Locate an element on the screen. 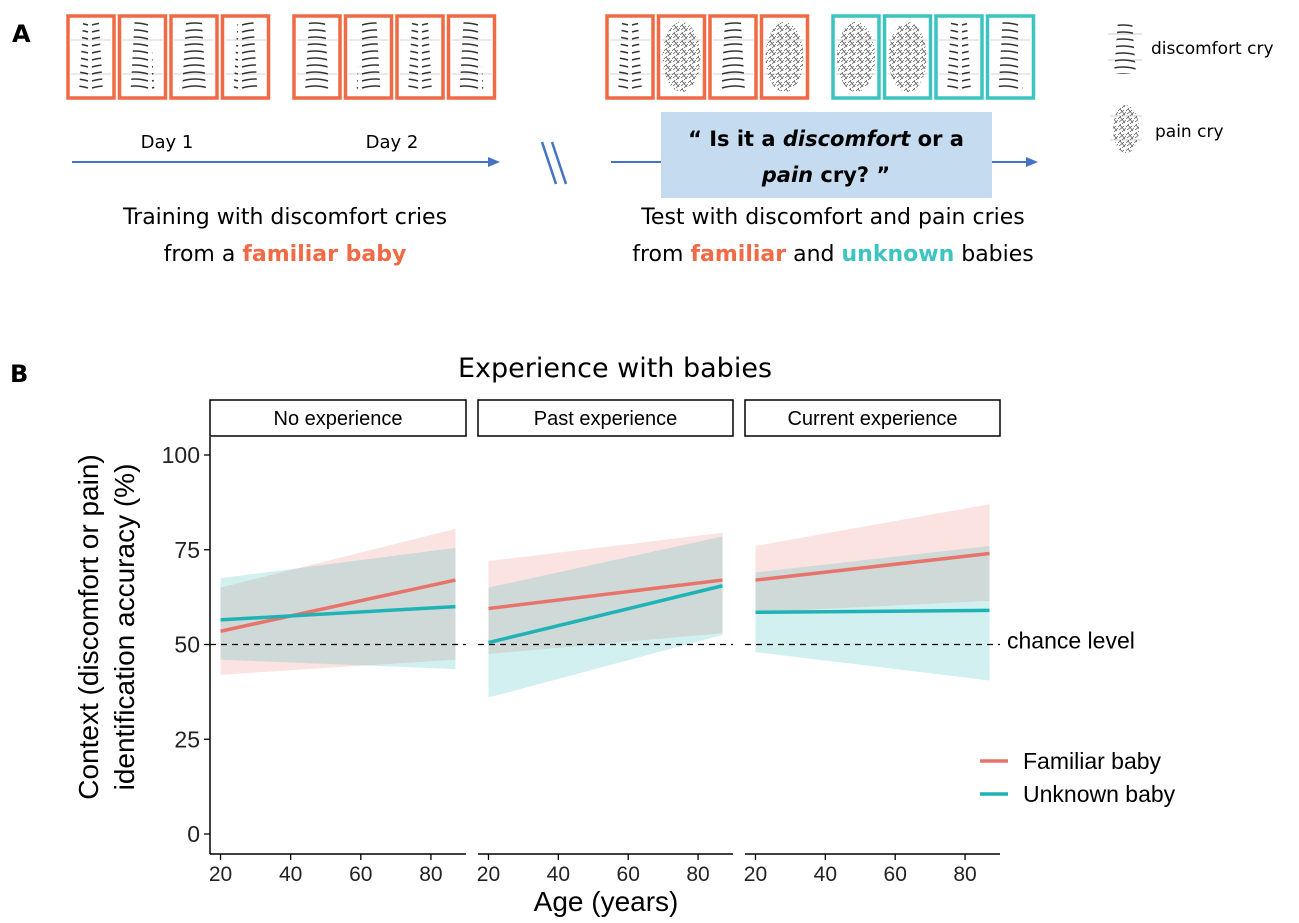  discomfort-cry-label: discomfort cry is located at coordinates (1212, 49).